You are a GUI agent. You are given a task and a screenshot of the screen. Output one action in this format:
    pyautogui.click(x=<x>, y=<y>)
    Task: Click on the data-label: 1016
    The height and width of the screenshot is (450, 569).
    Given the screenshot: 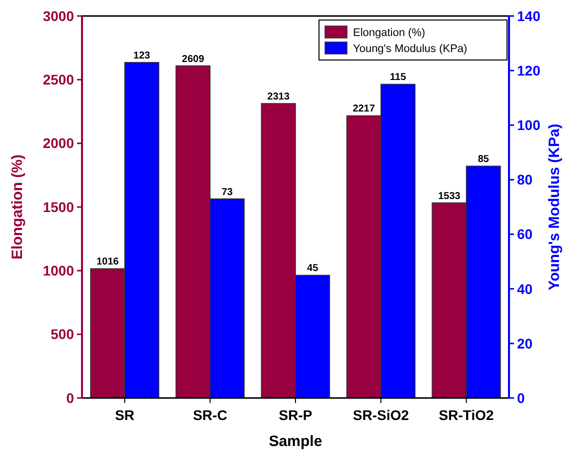 What is the action you would take?
    pyautogui.click(x=108, y=262)
    